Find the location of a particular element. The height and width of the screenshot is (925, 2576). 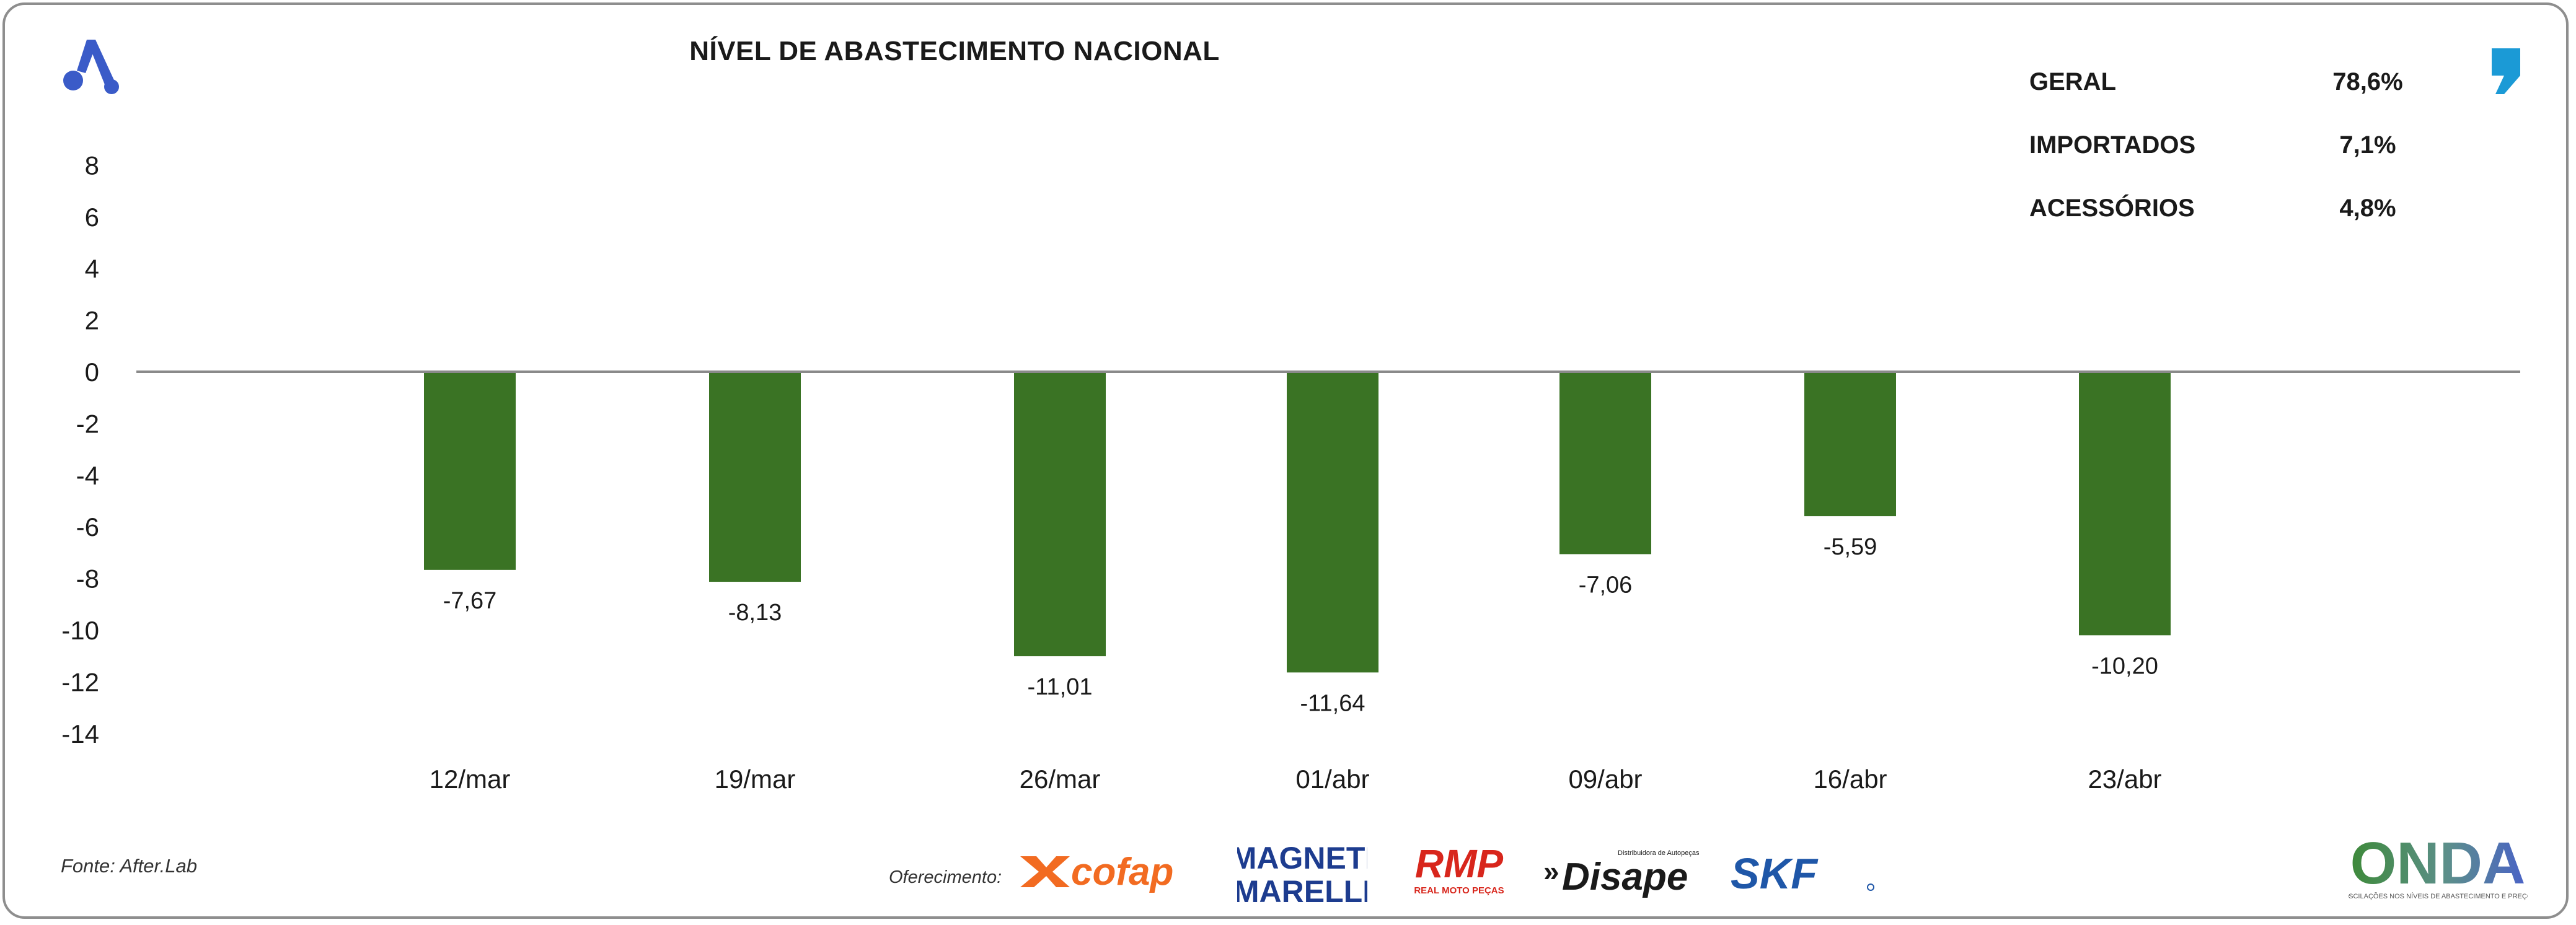

y-tick-label: -6 is located at coordinates (87, 526).